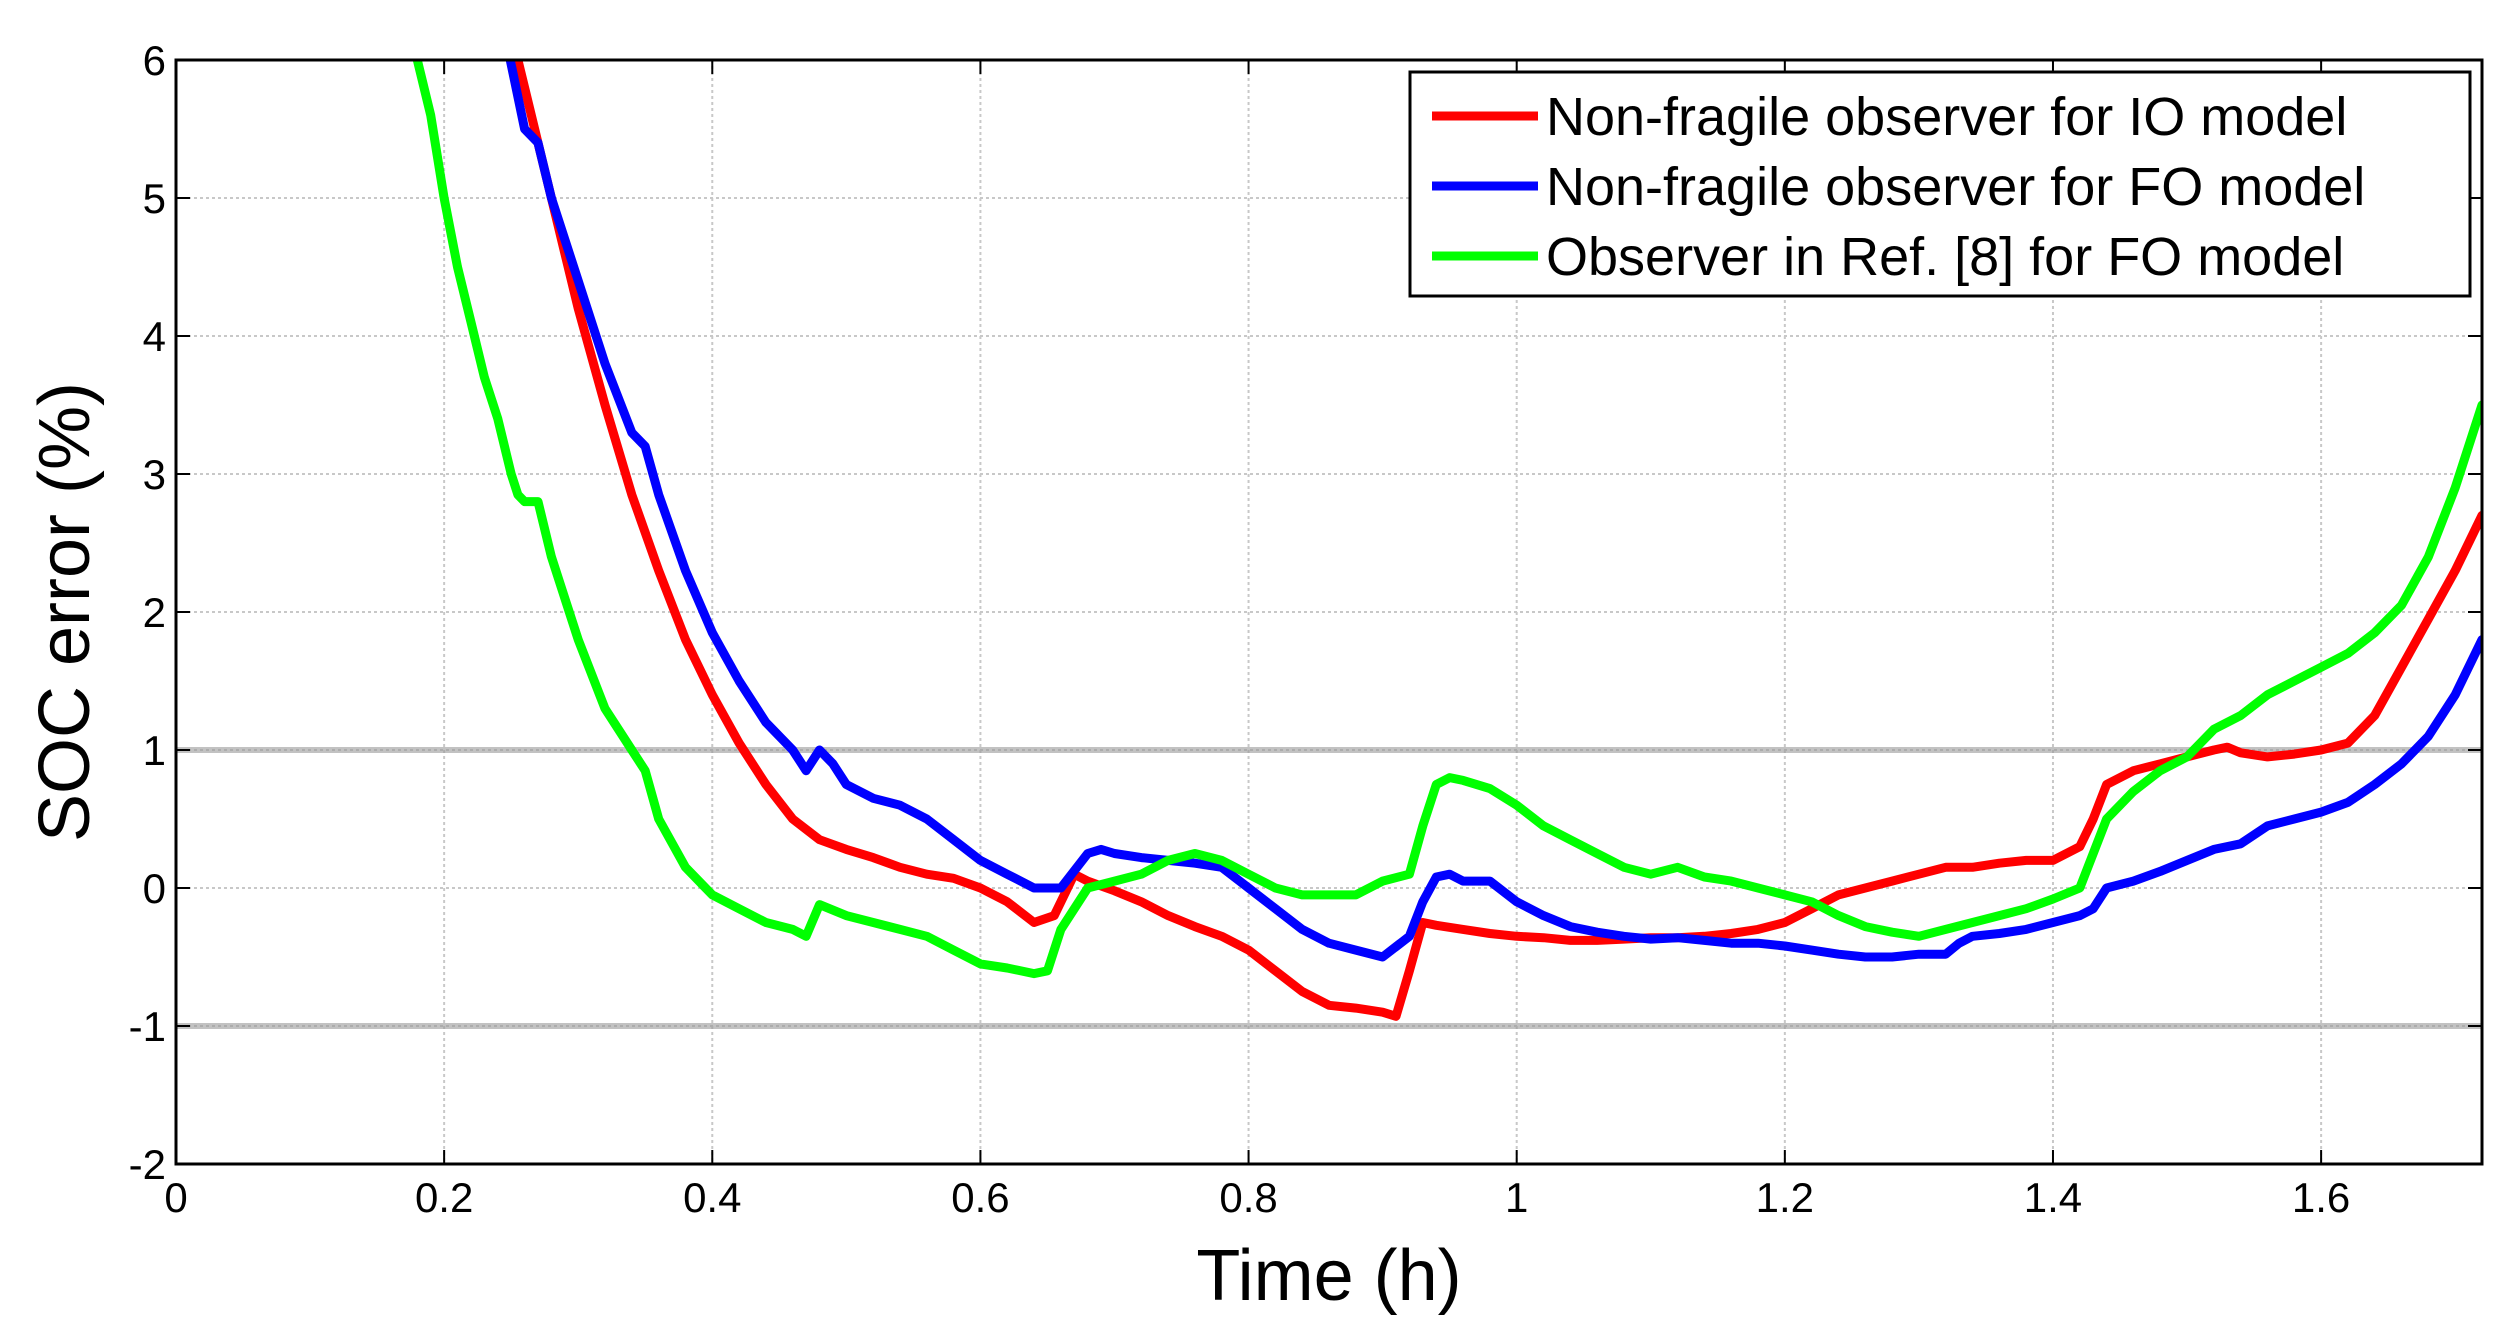 Image resolution: width=2512 pixels, height=1340 pixels. What do you see at coordinates (154, 336) in the screenshot?
I see `y-tick-label-6: 4` at bounding box center [154, 336].